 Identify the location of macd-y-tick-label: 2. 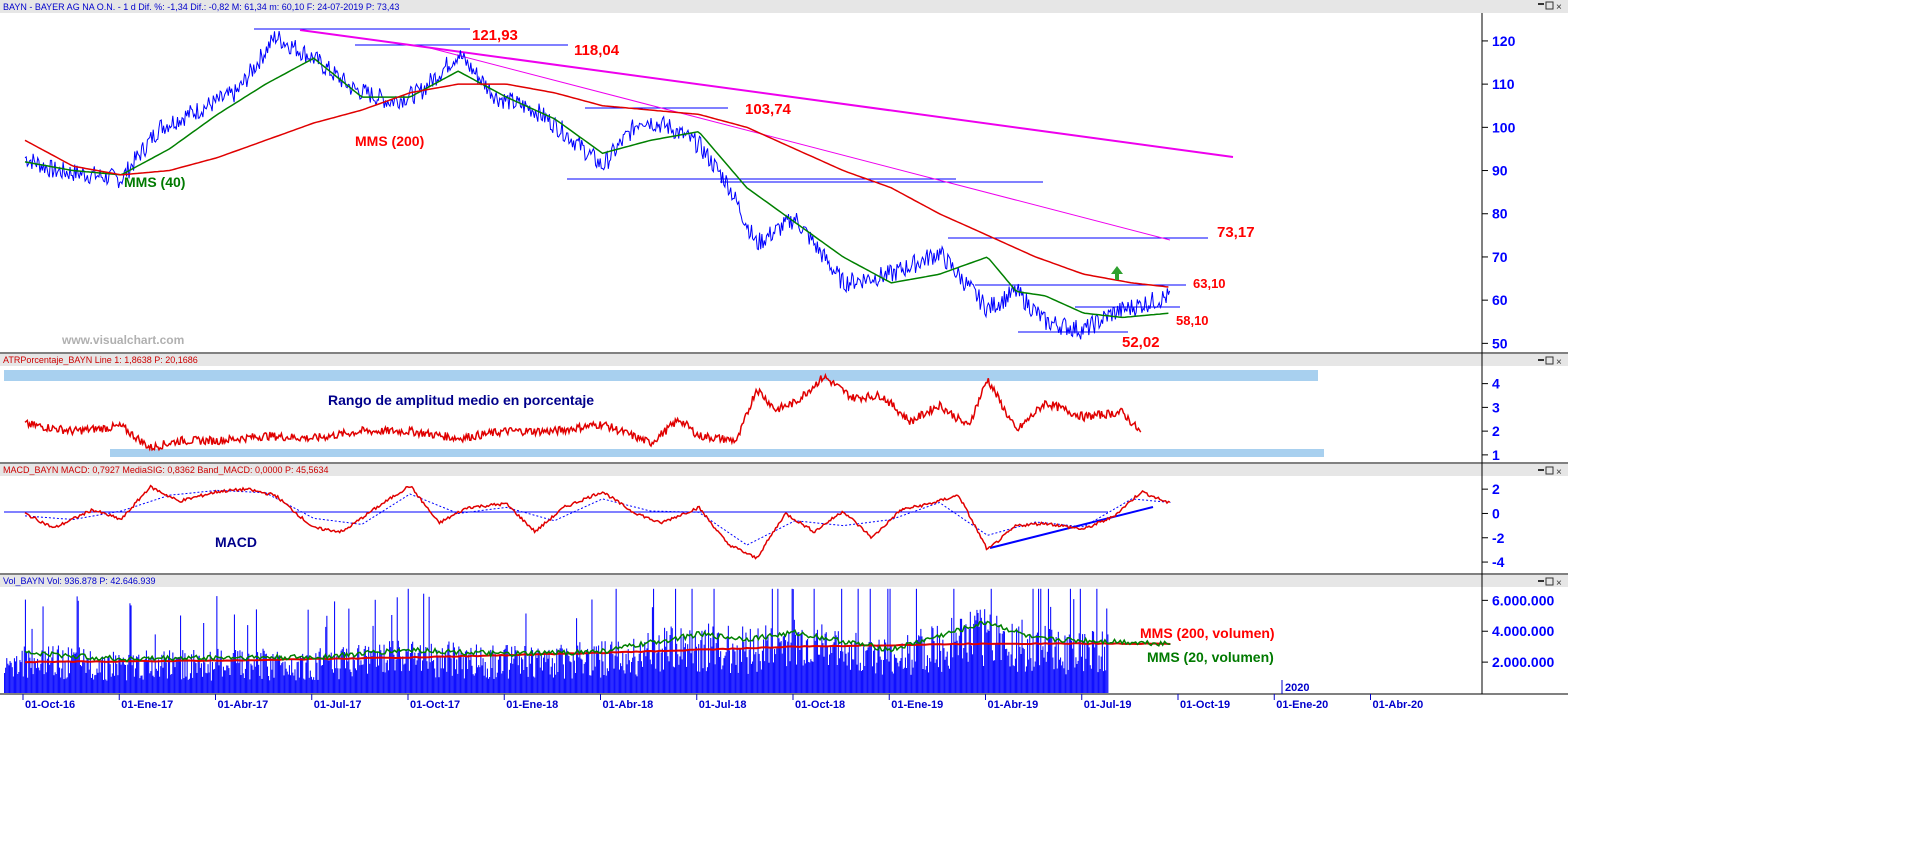
(1496, 489).